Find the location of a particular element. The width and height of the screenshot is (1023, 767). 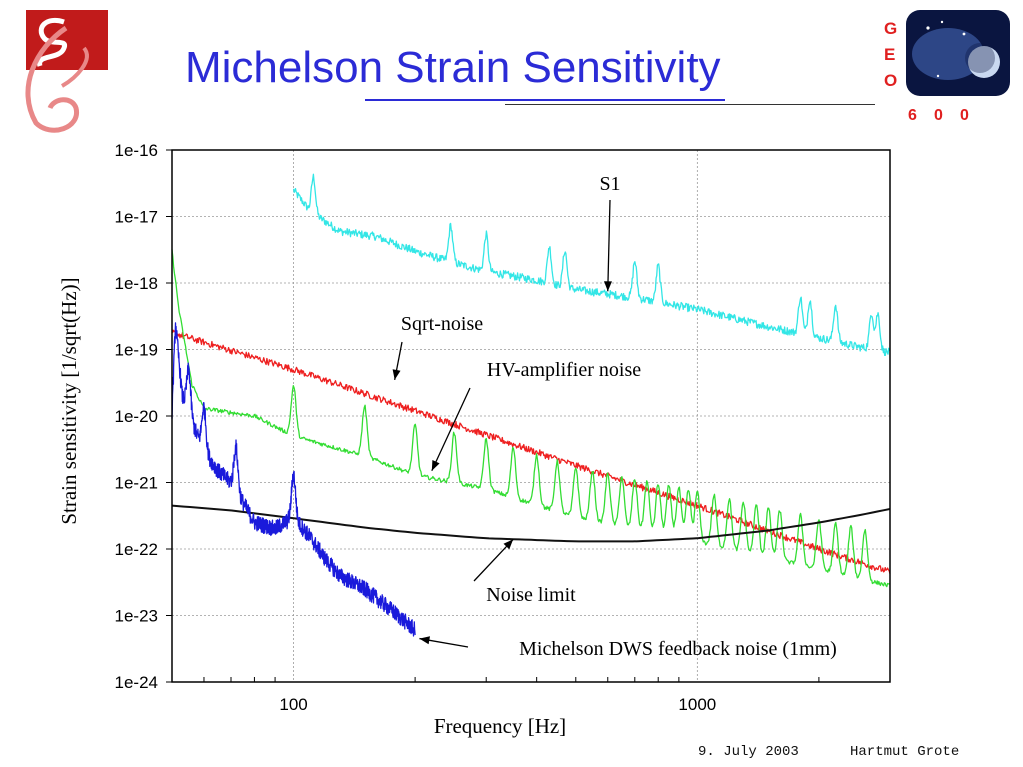

series-line-s1 is located at coordinates (591, 265).